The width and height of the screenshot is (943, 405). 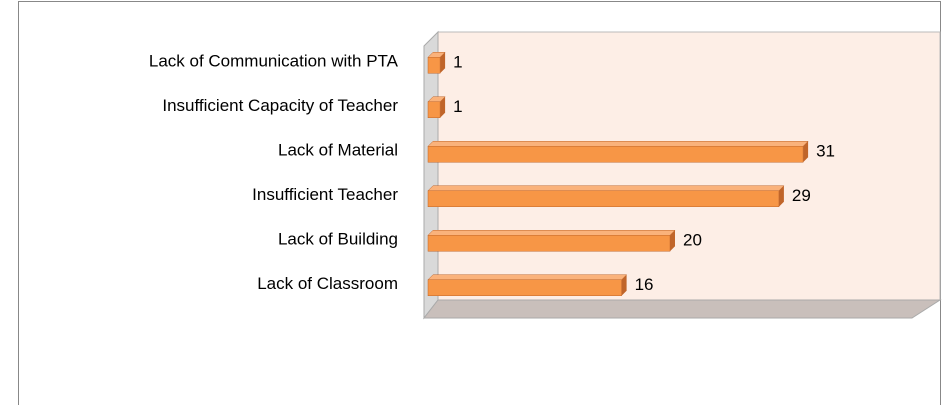 I want to click on value-label: 20, so click(x=692, y=240).